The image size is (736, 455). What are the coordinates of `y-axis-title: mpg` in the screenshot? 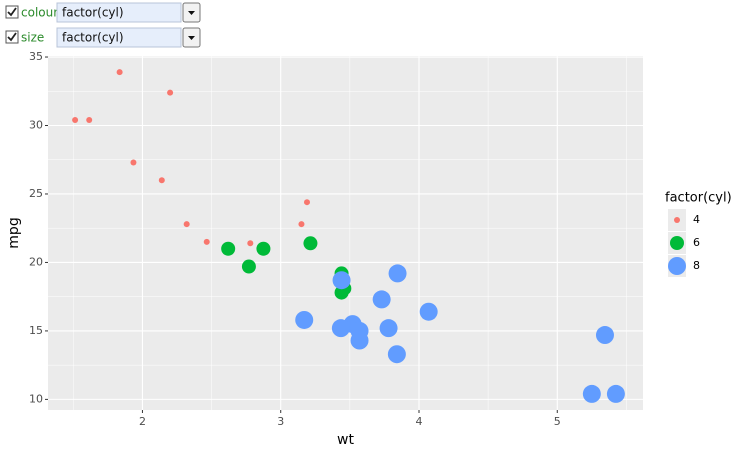 It's located at (14, 232).